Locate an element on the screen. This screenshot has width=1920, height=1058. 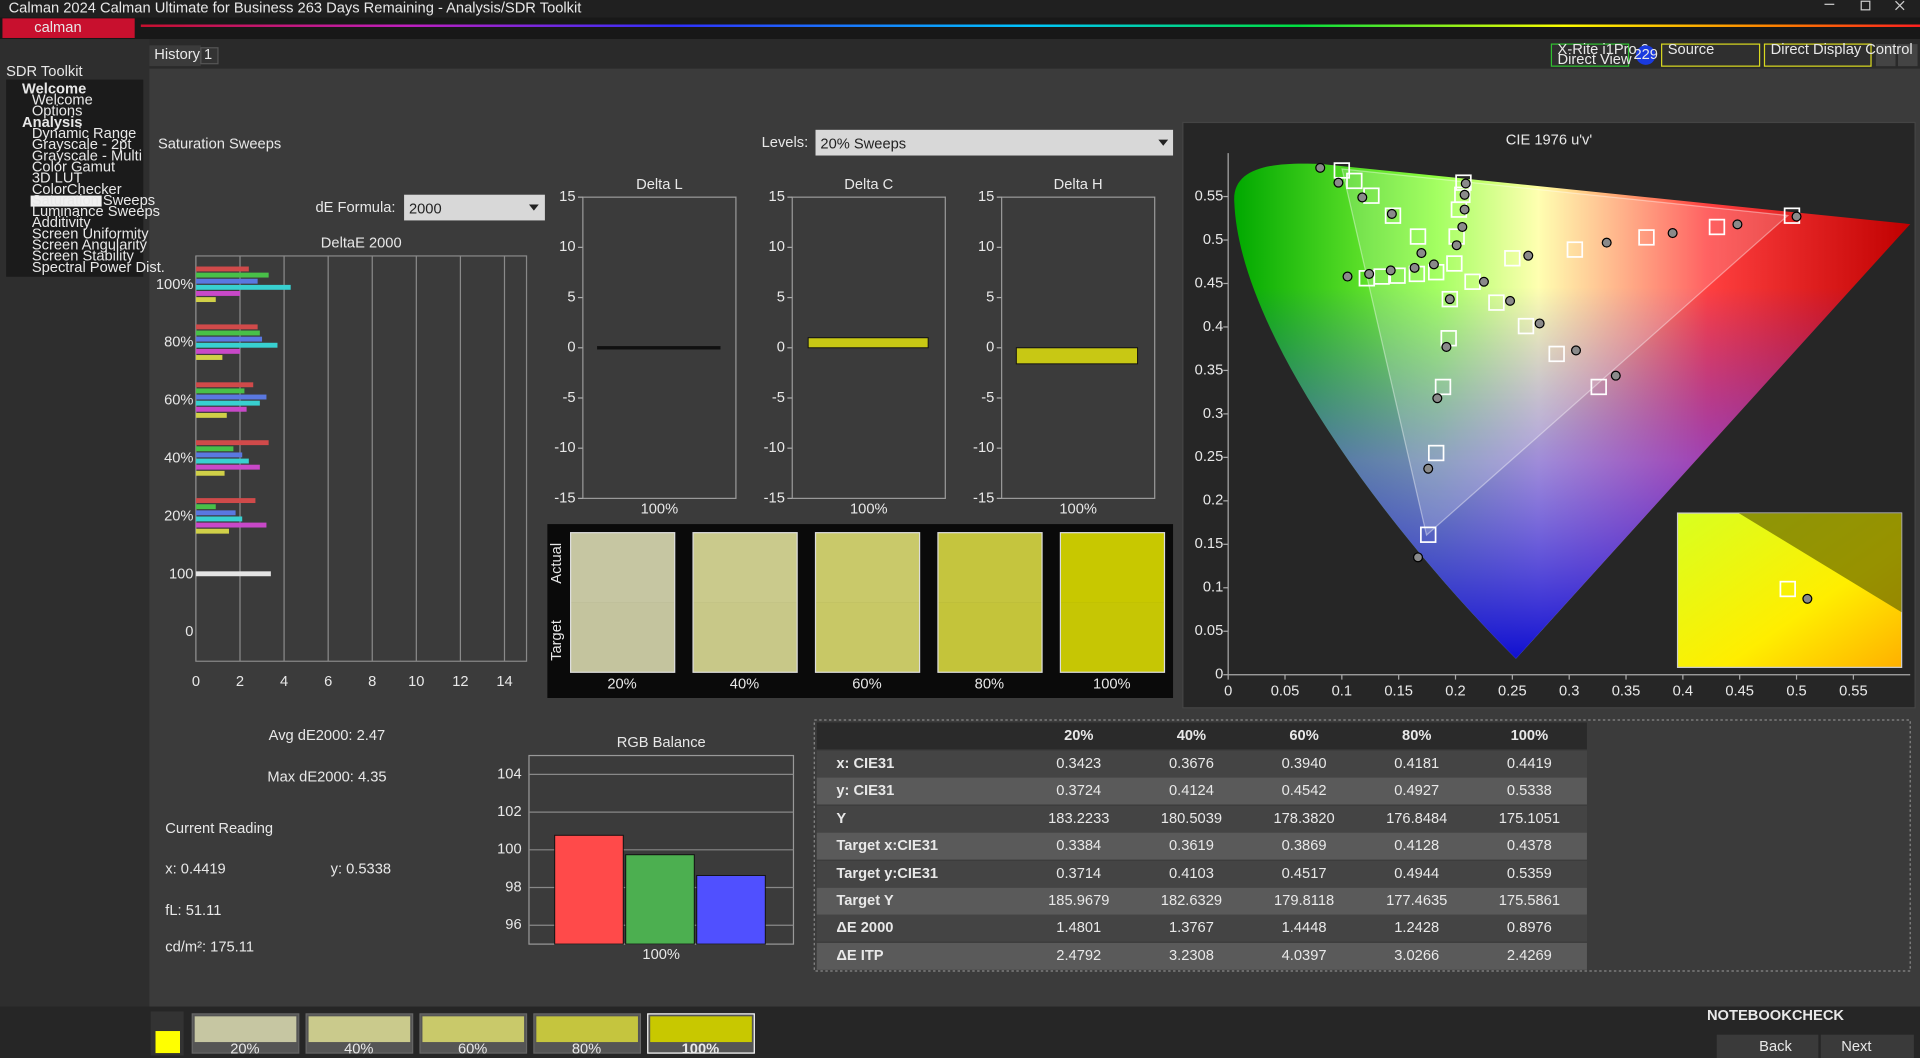
display-selector is located at coordinates (1817, 55).